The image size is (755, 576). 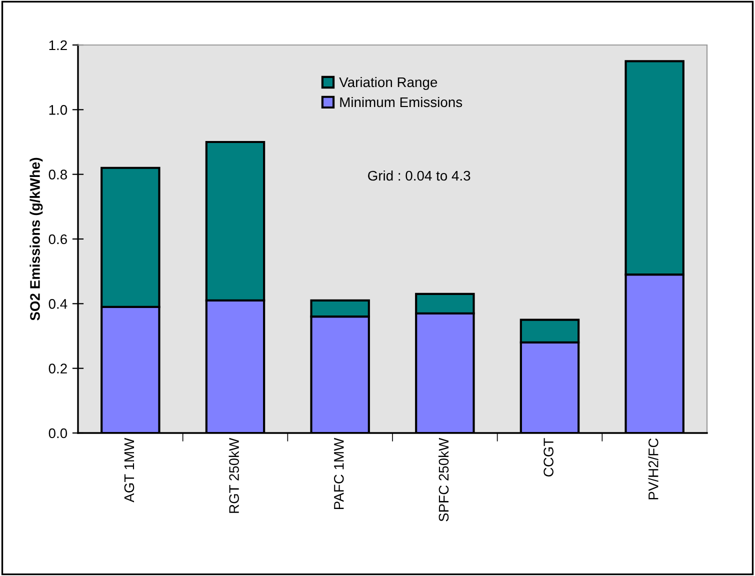 I want to click on legend-label: Minimum Emissions, so click(x=401, y=102).